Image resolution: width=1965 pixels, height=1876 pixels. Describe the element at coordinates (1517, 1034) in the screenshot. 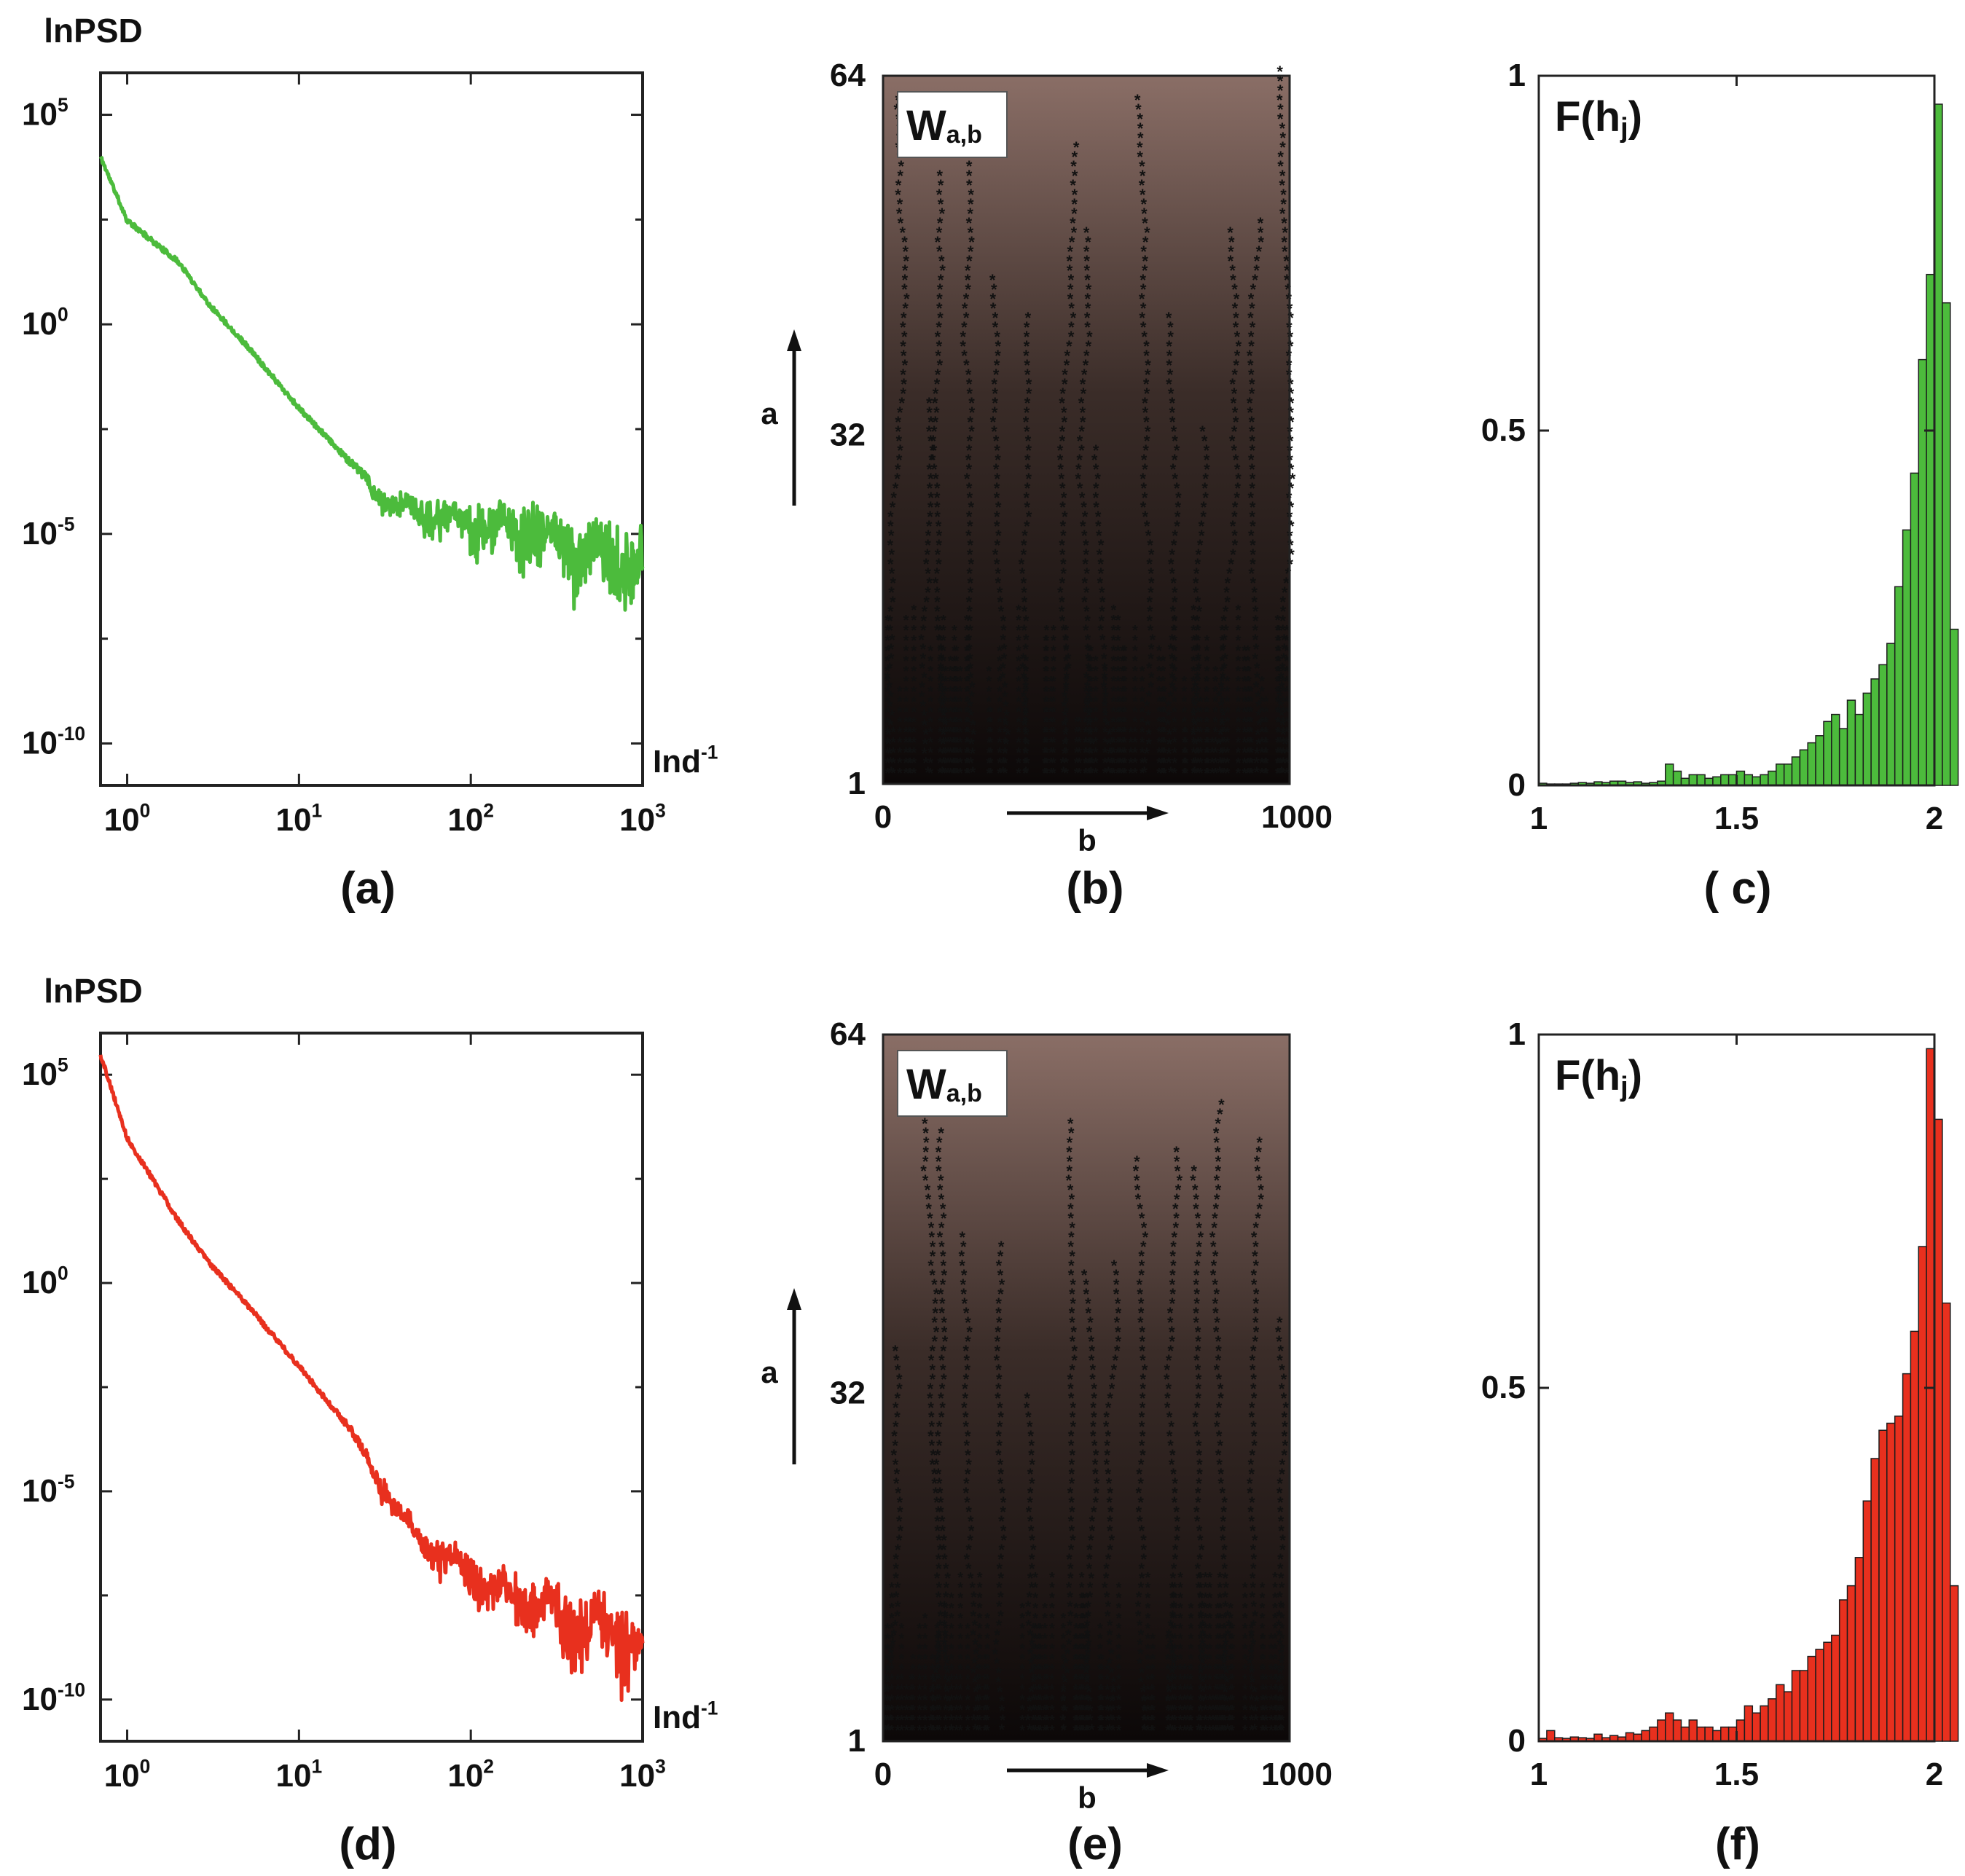

I see `y-tick-label: 1` at that location.